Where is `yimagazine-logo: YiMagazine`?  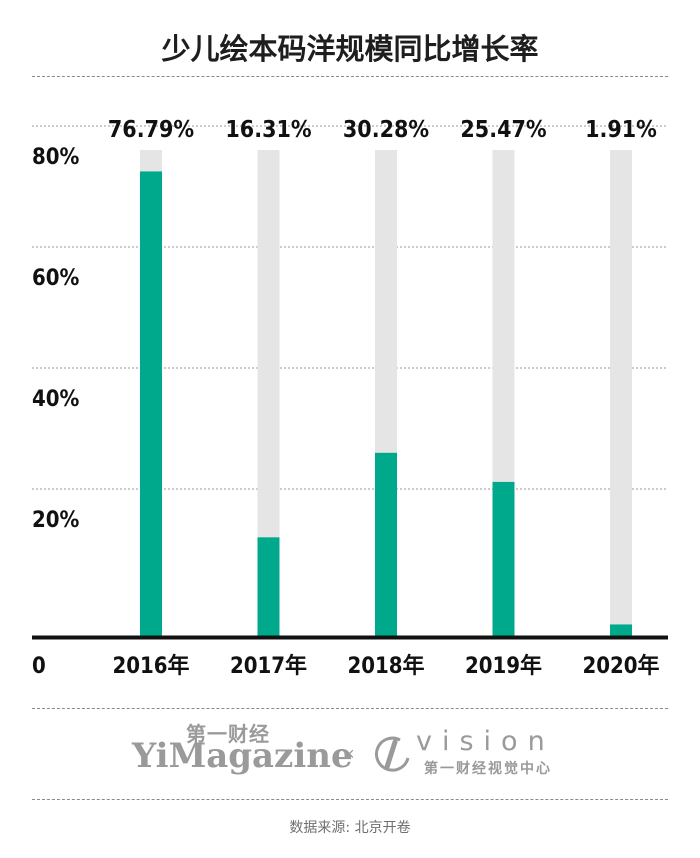
yimagazine-logo: YiMagazine is located at coordinates (242, 756).